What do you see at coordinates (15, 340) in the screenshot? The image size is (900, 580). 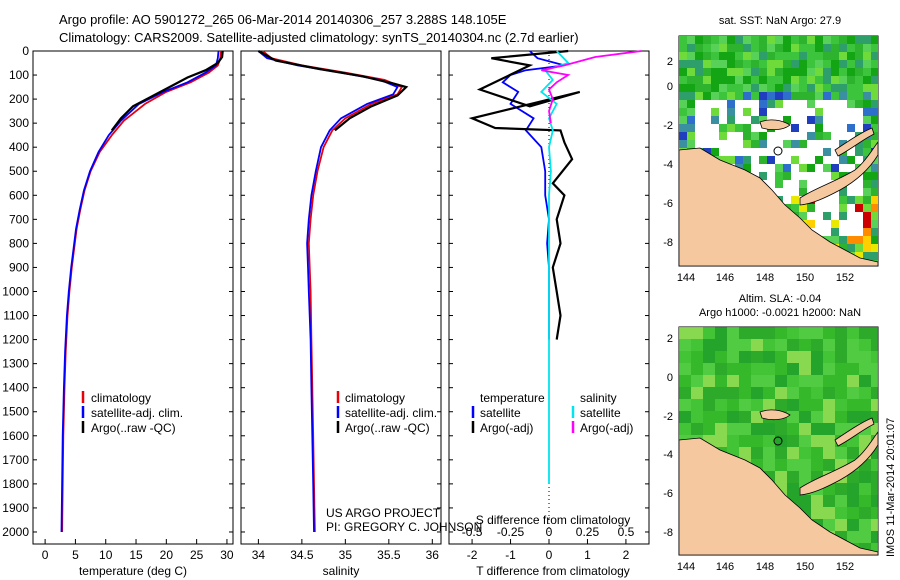 I see `depth-tick-label: 1200` at bounding box center [15, 340].